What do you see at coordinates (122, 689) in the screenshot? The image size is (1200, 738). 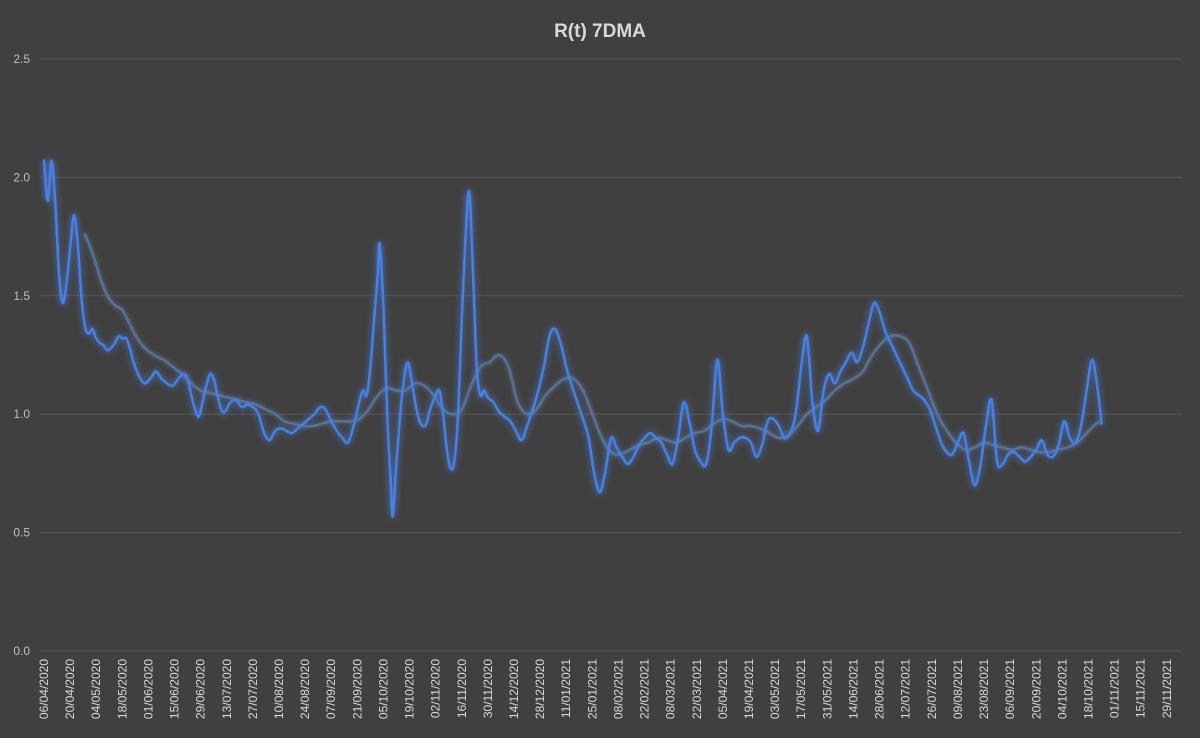 I see `x-tick-label: 18/05/2020` at bounding box center [122, 689].